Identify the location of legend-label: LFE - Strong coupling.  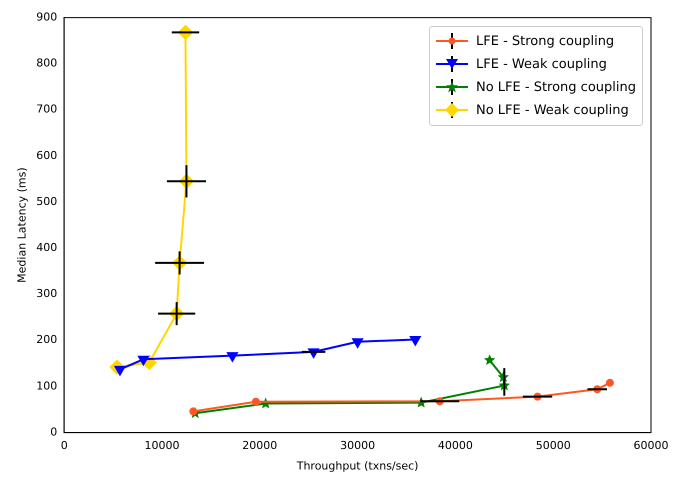
(545, 41).